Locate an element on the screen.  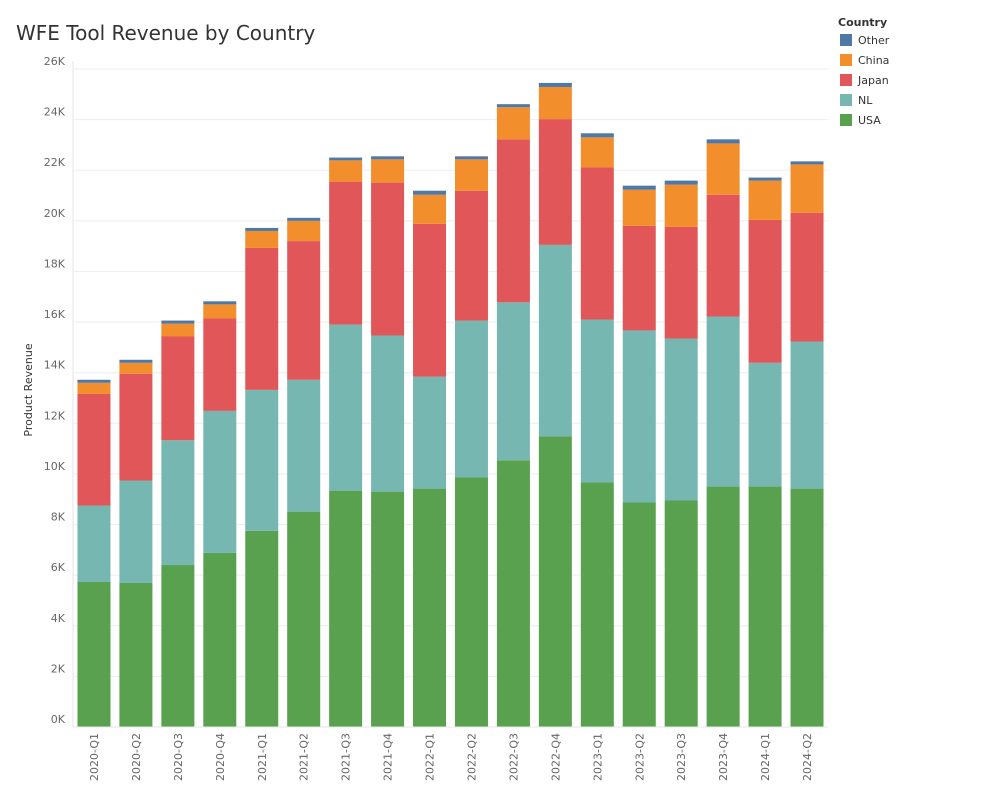
bar-japan-2023-Q3 is located at coordinates (681, 282).